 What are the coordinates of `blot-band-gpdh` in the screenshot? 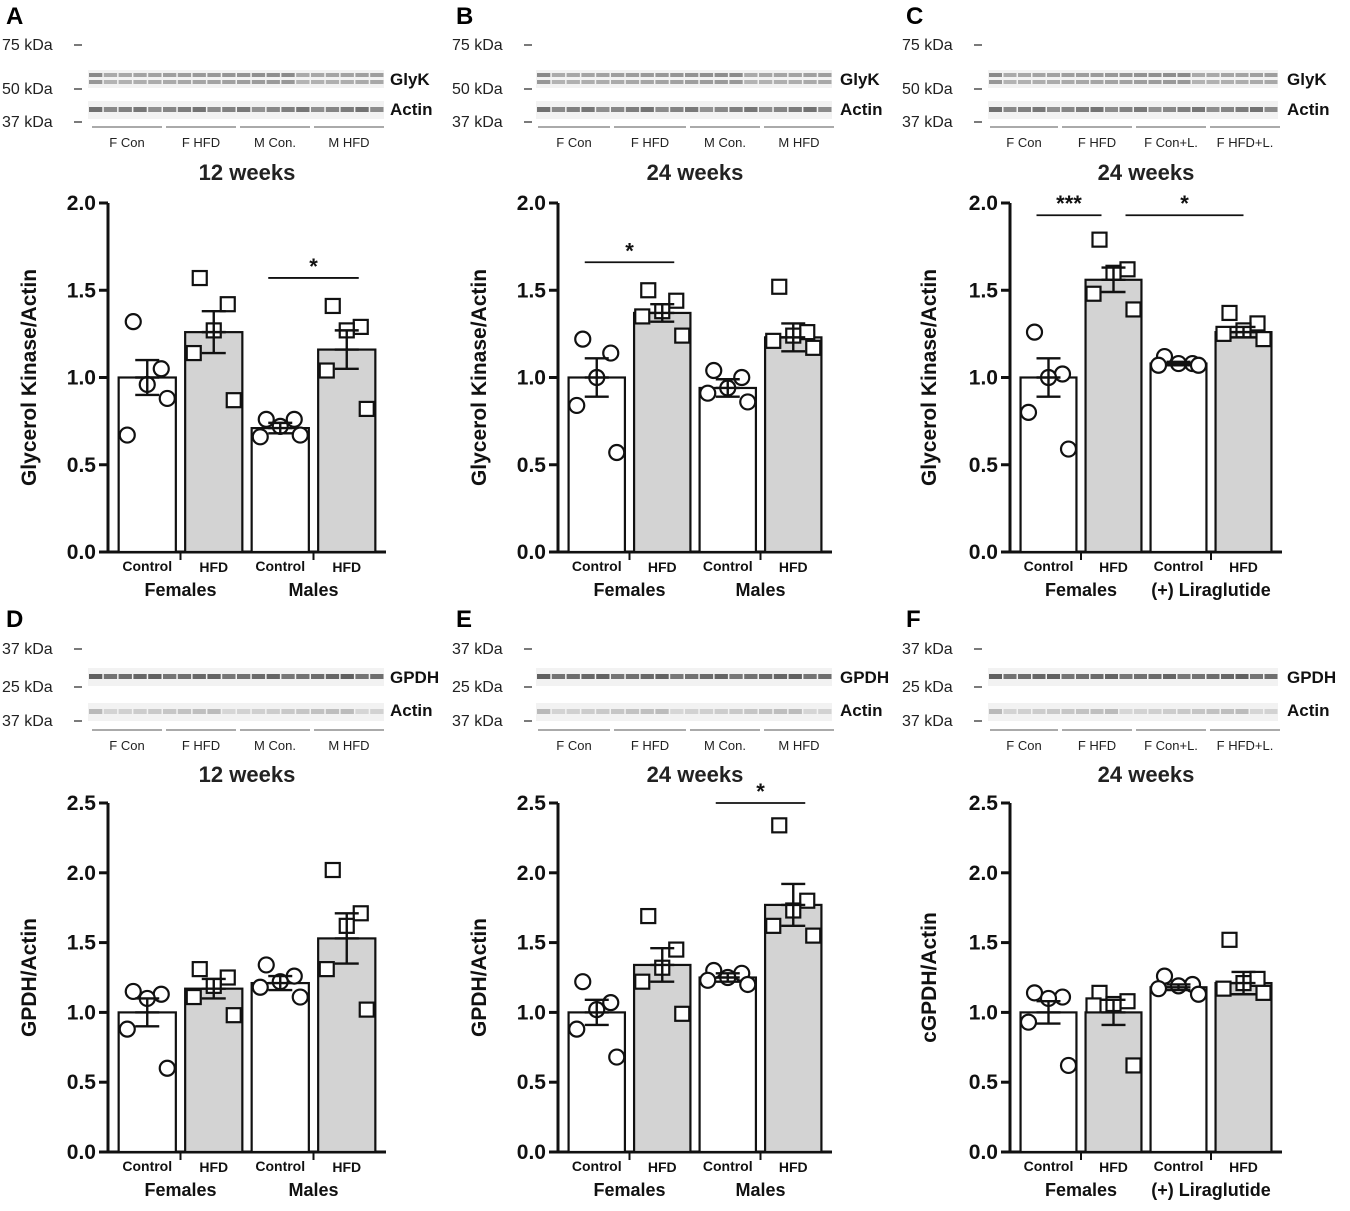 It's located at (684, 677).